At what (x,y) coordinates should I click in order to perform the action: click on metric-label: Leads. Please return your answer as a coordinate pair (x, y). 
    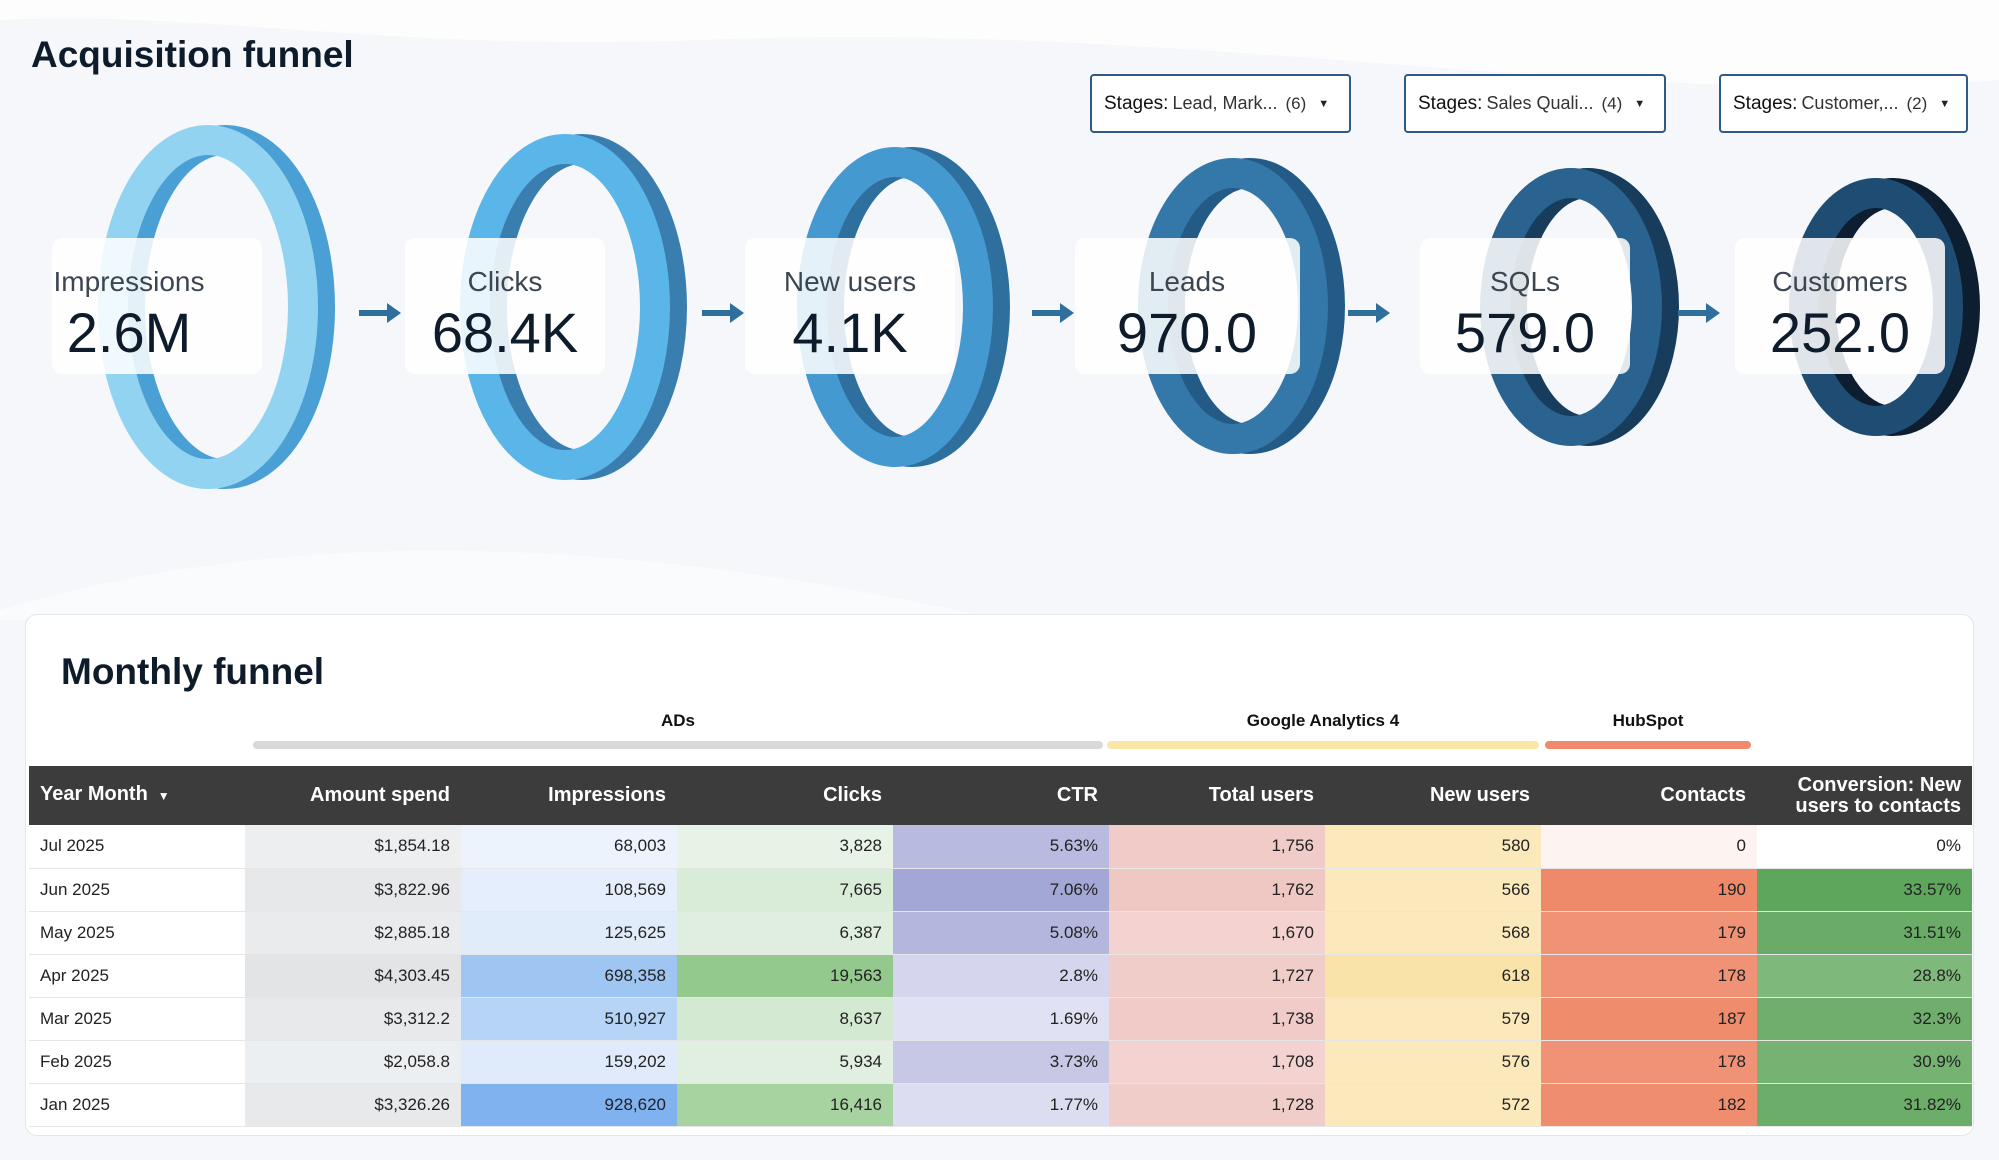
    Looking at the image, I should click on (1187, 281).